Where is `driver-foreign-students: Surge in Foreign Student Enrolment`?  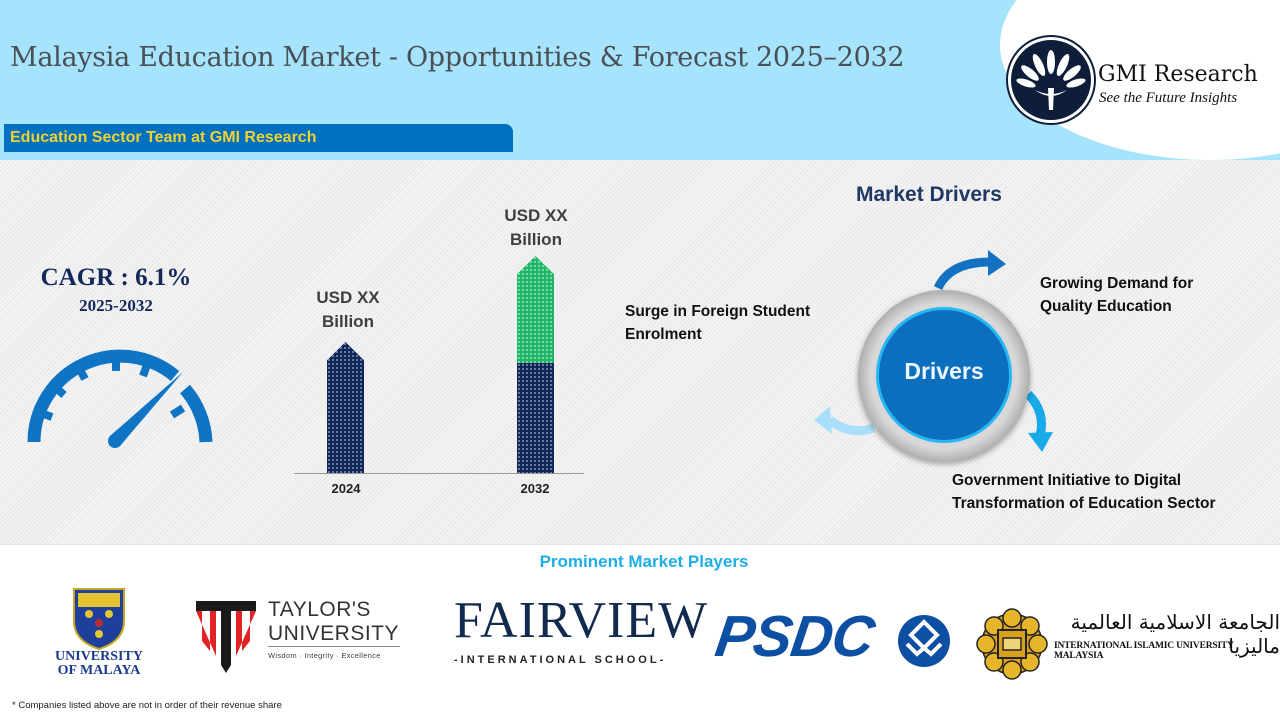
driver-foreign-students: Surge in Foreign Student Enrolment is located at coordinates (717, 323).